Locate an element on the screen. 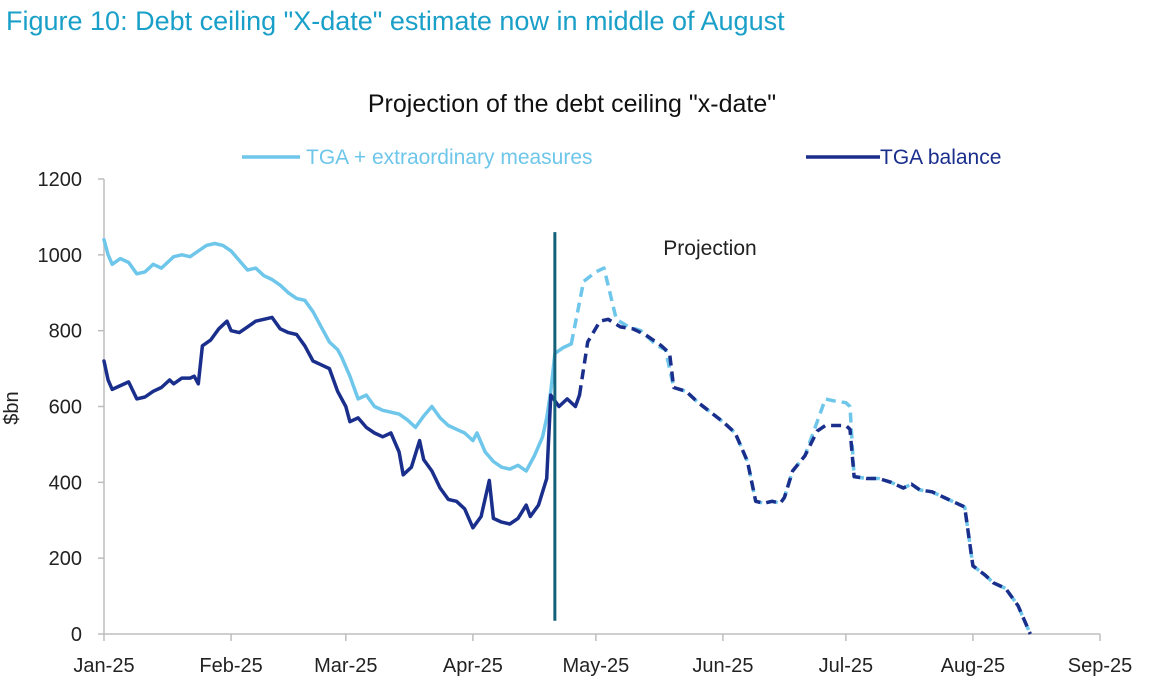  y-axis: 0 200 400 600 800 1000 1200 is located at coordinates (71, 407).